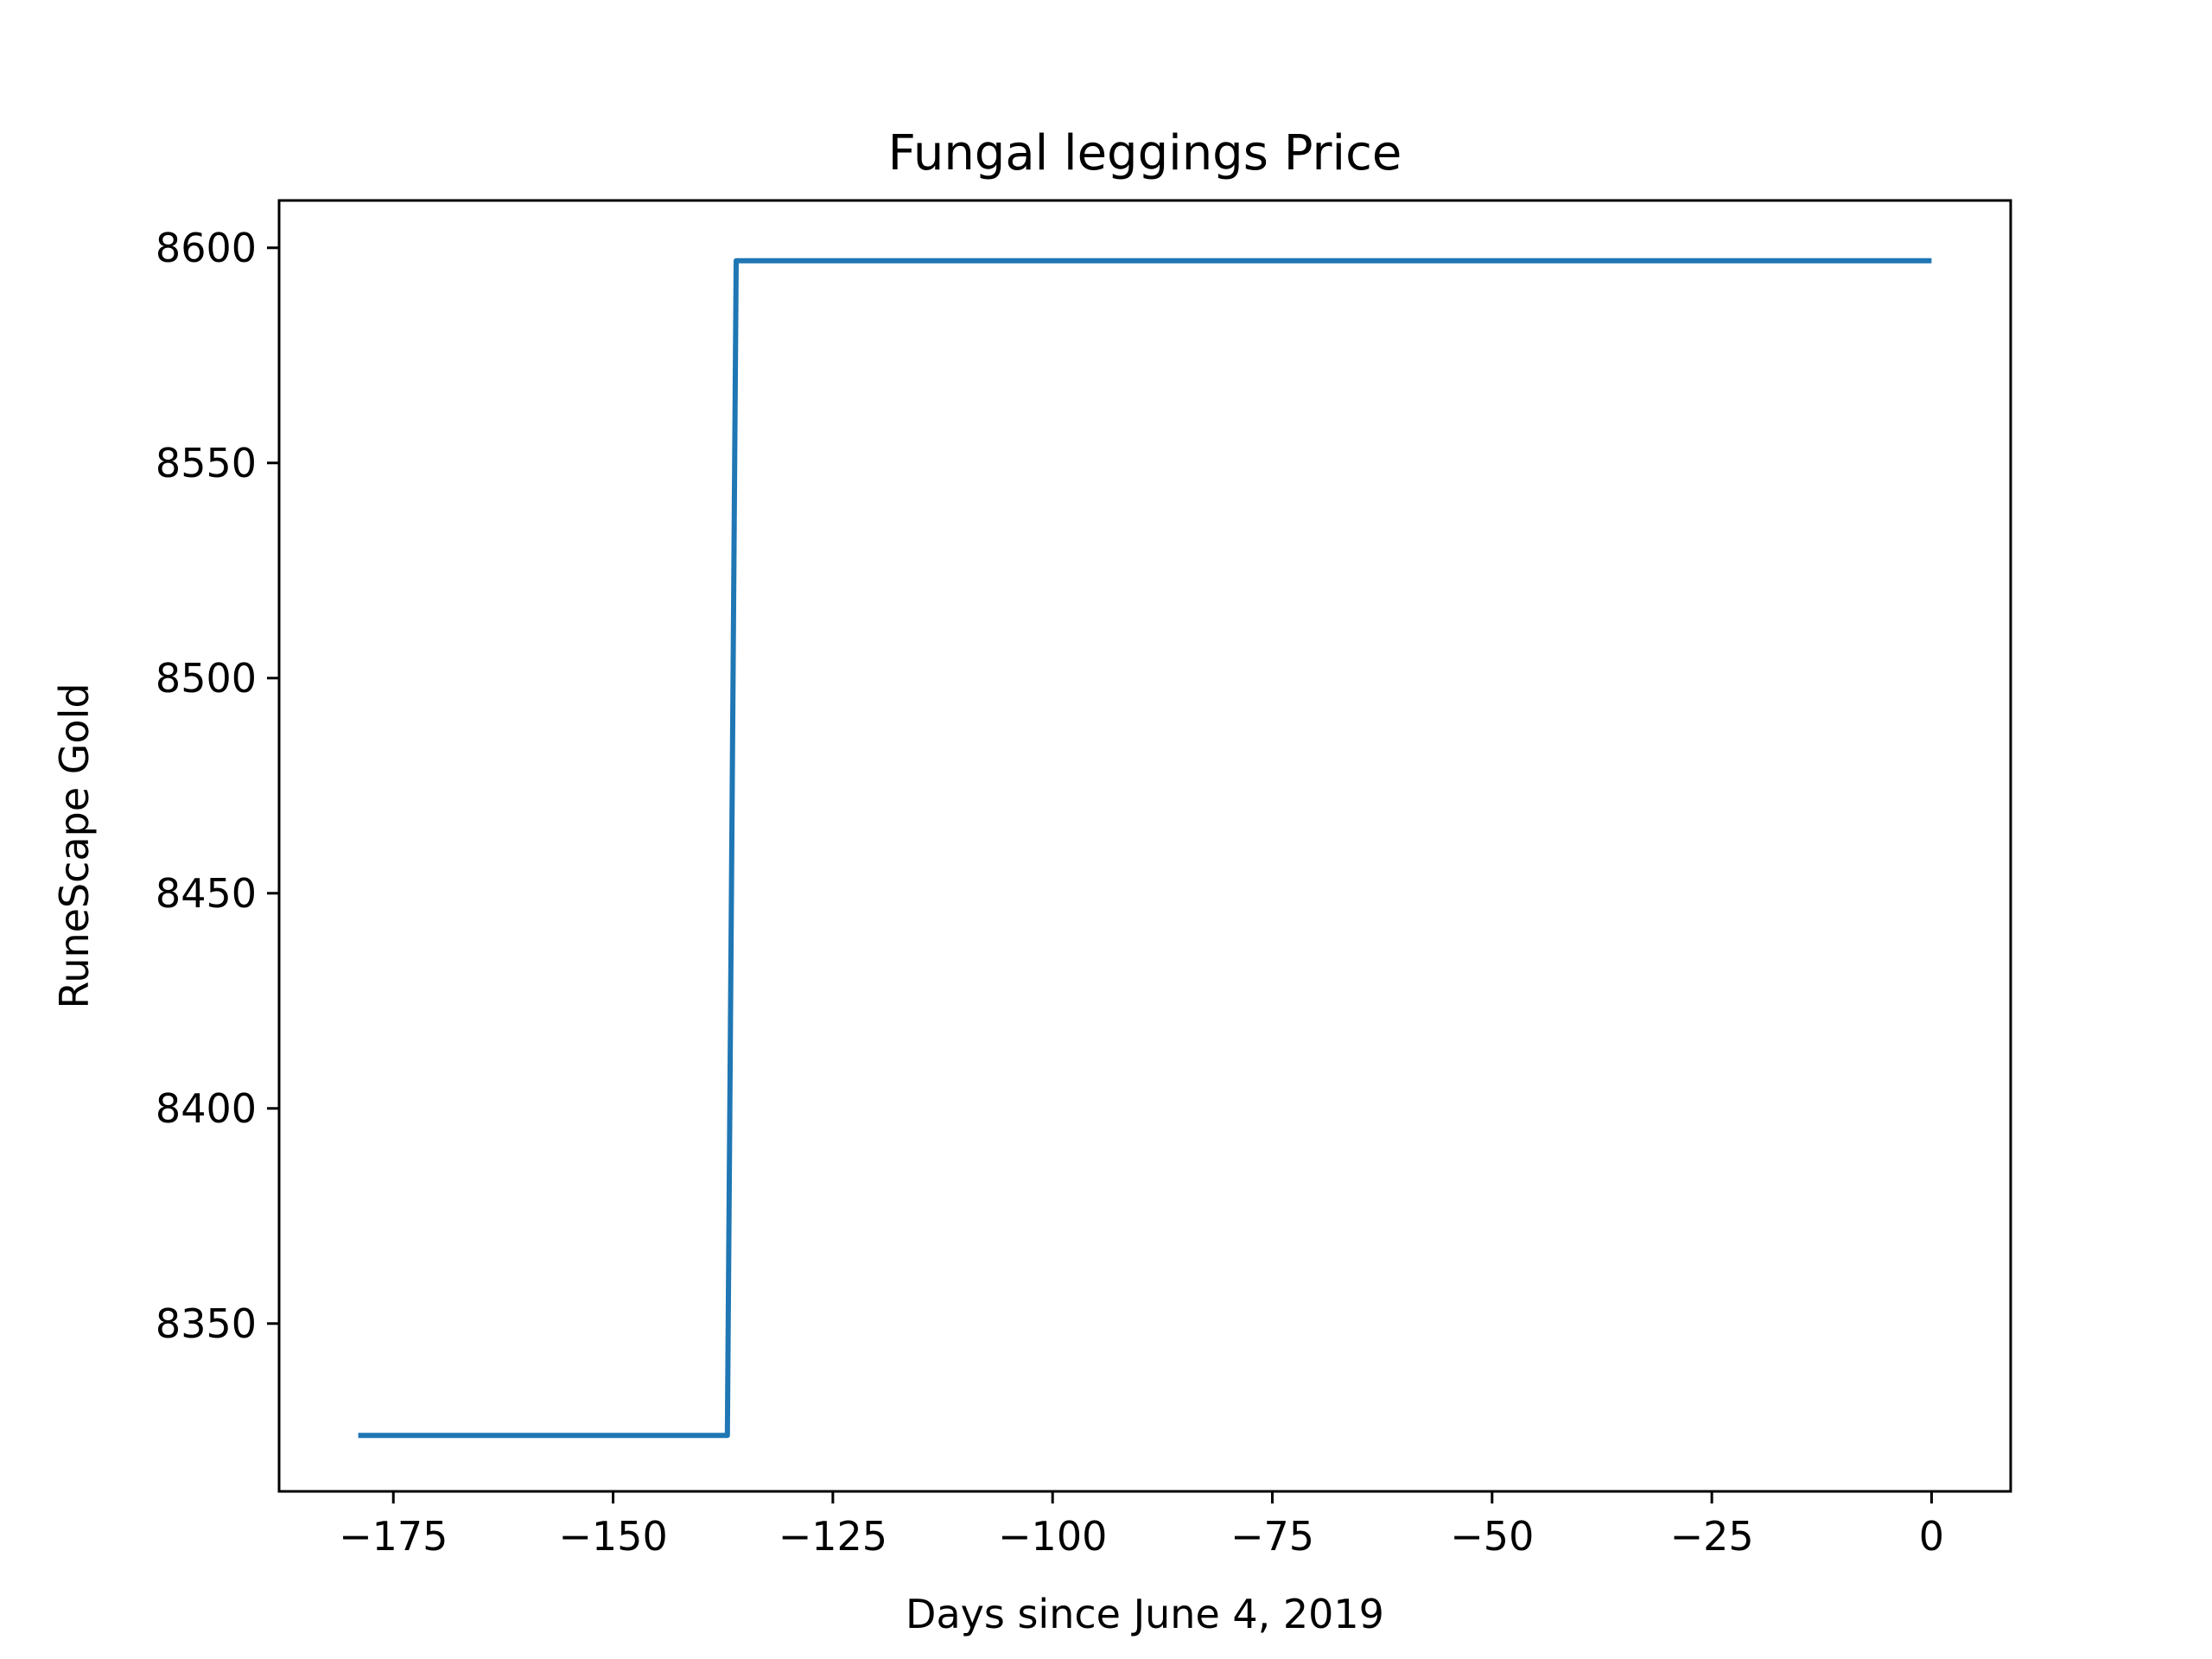  I want to click on x-tick-label: −150, so click(612, 1536).